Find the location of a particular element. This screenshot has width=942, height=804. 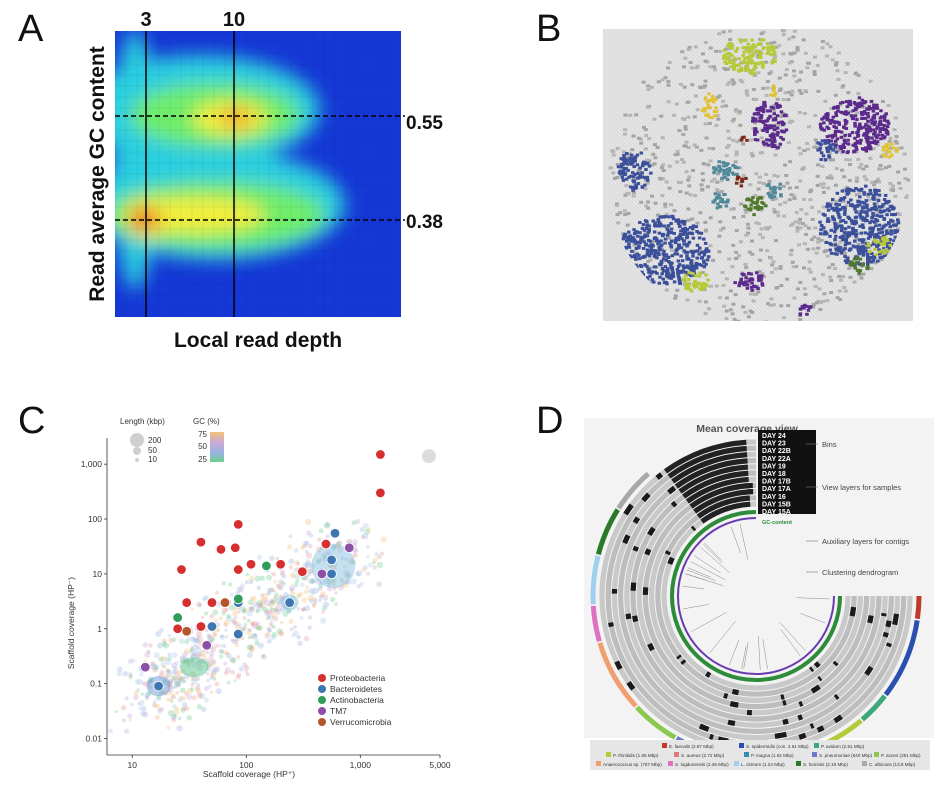

coverage-segment is located at coordinates (777, 736).